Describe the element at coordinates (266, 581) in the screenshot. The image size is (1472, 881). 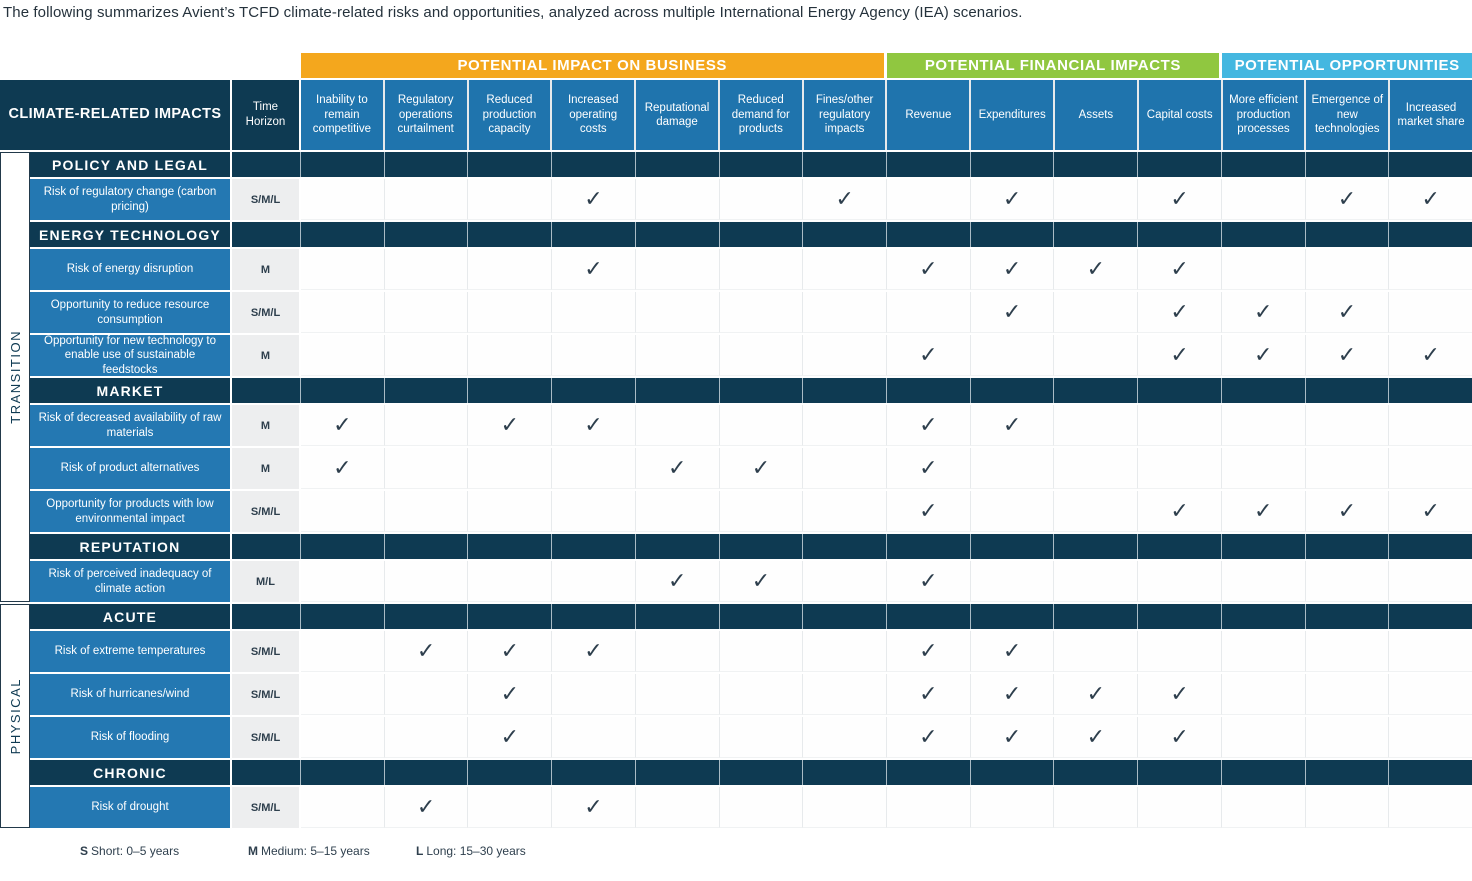
I see `time-horizon-value: M/L` at that location.